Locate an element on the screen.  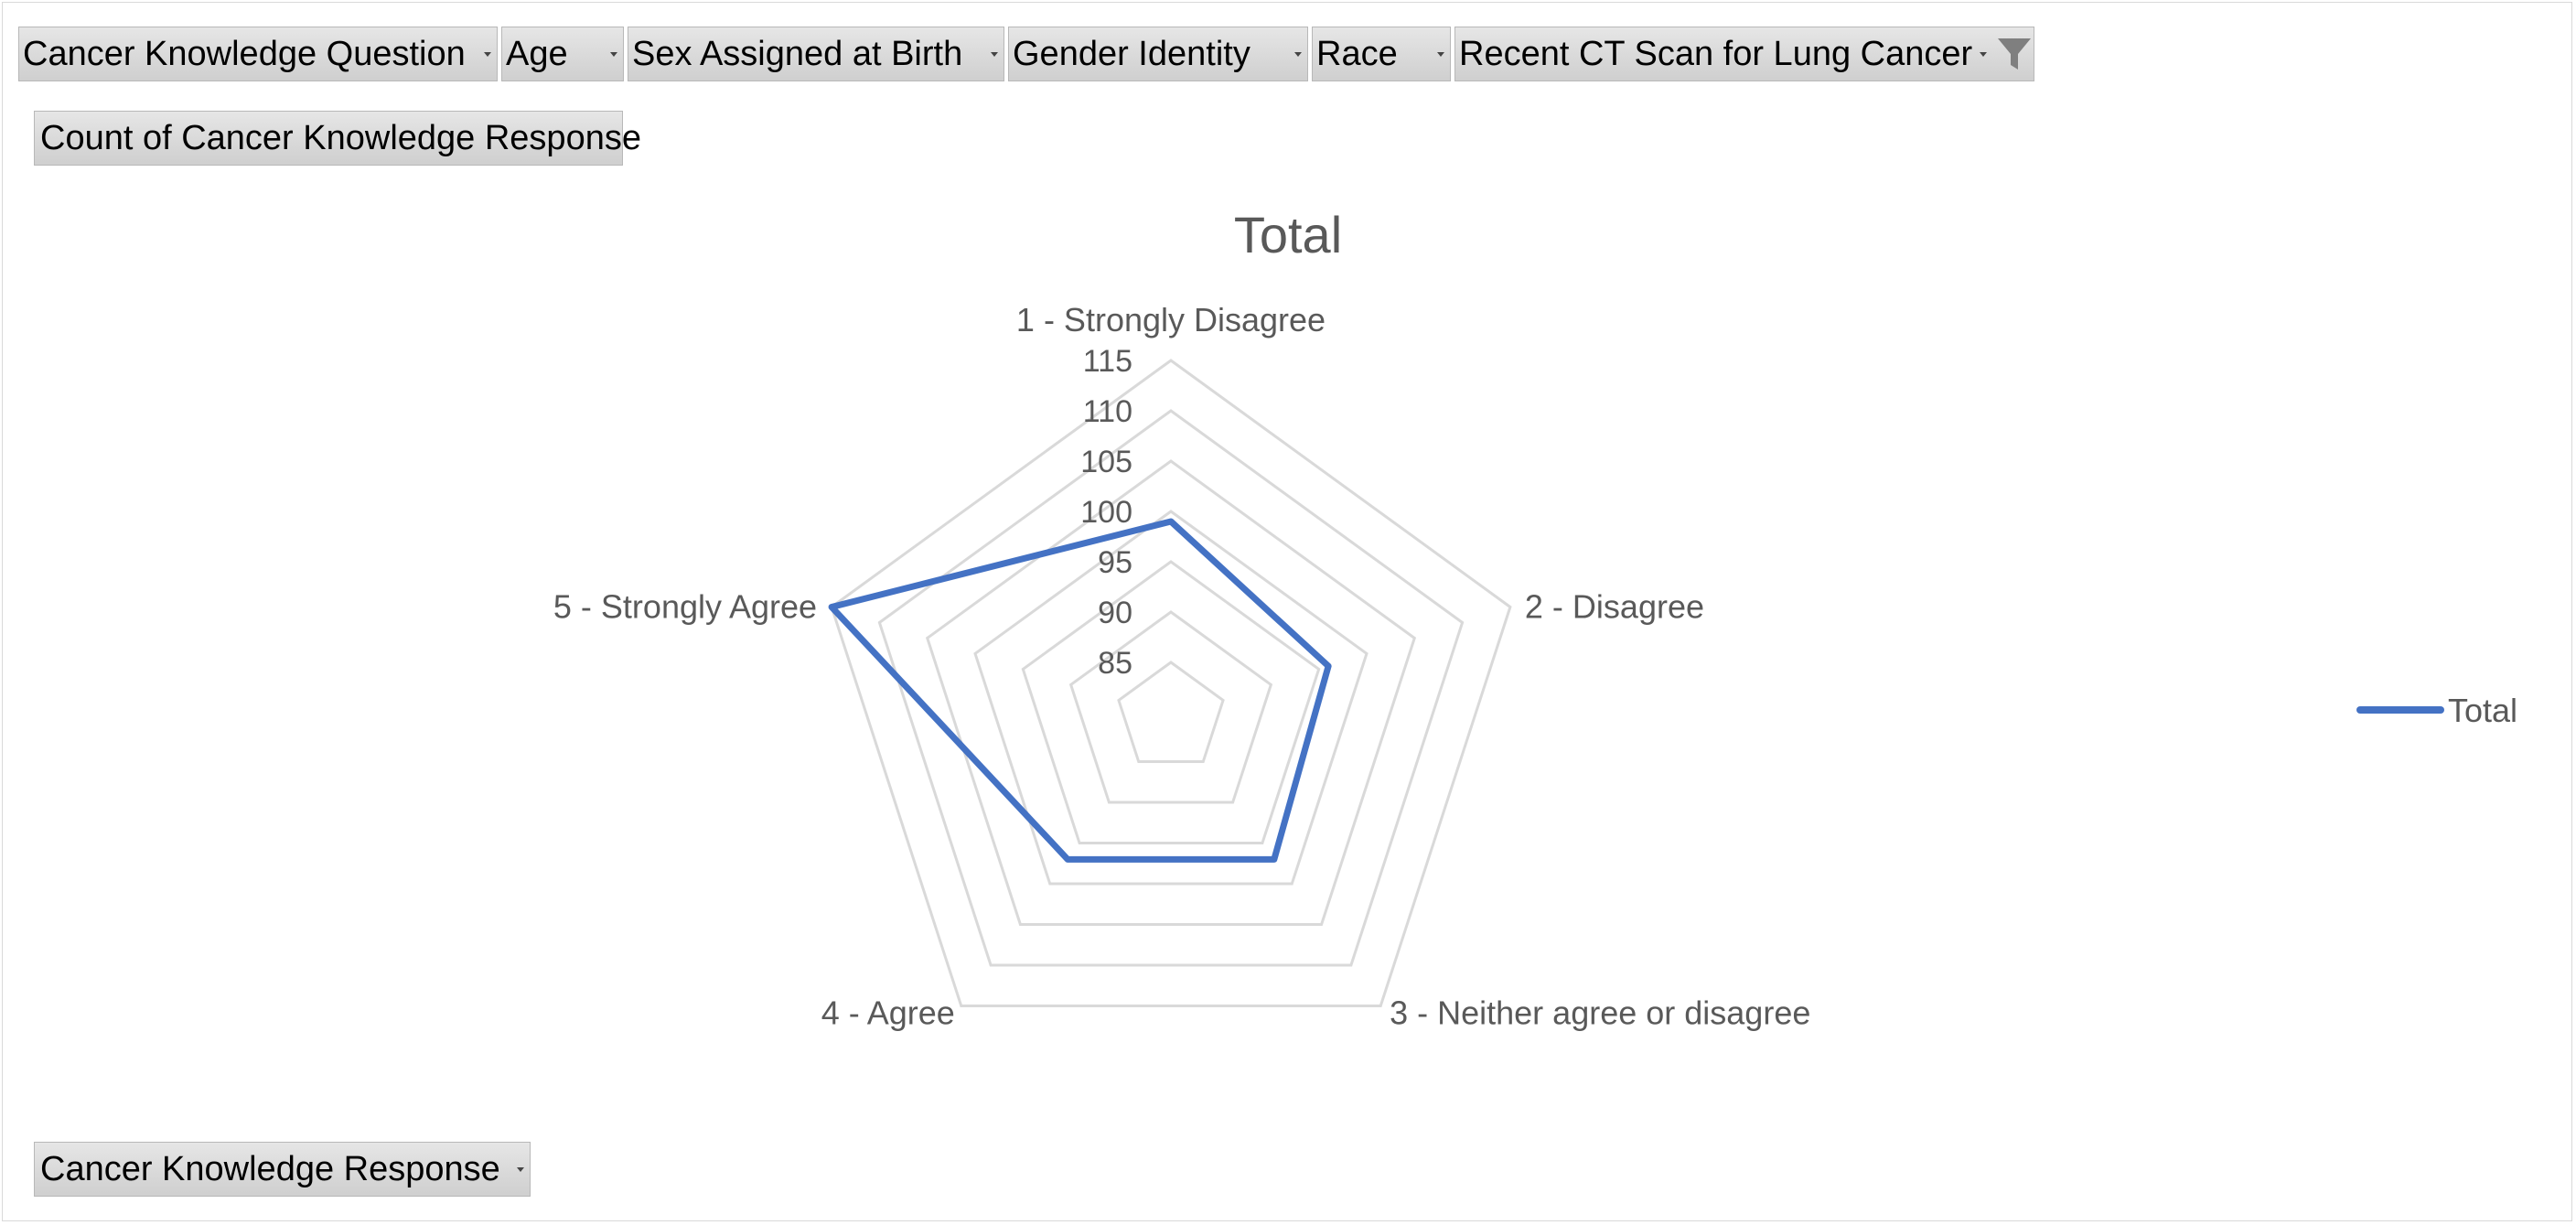
filter-age: Age is located at coordinates (562, 54).